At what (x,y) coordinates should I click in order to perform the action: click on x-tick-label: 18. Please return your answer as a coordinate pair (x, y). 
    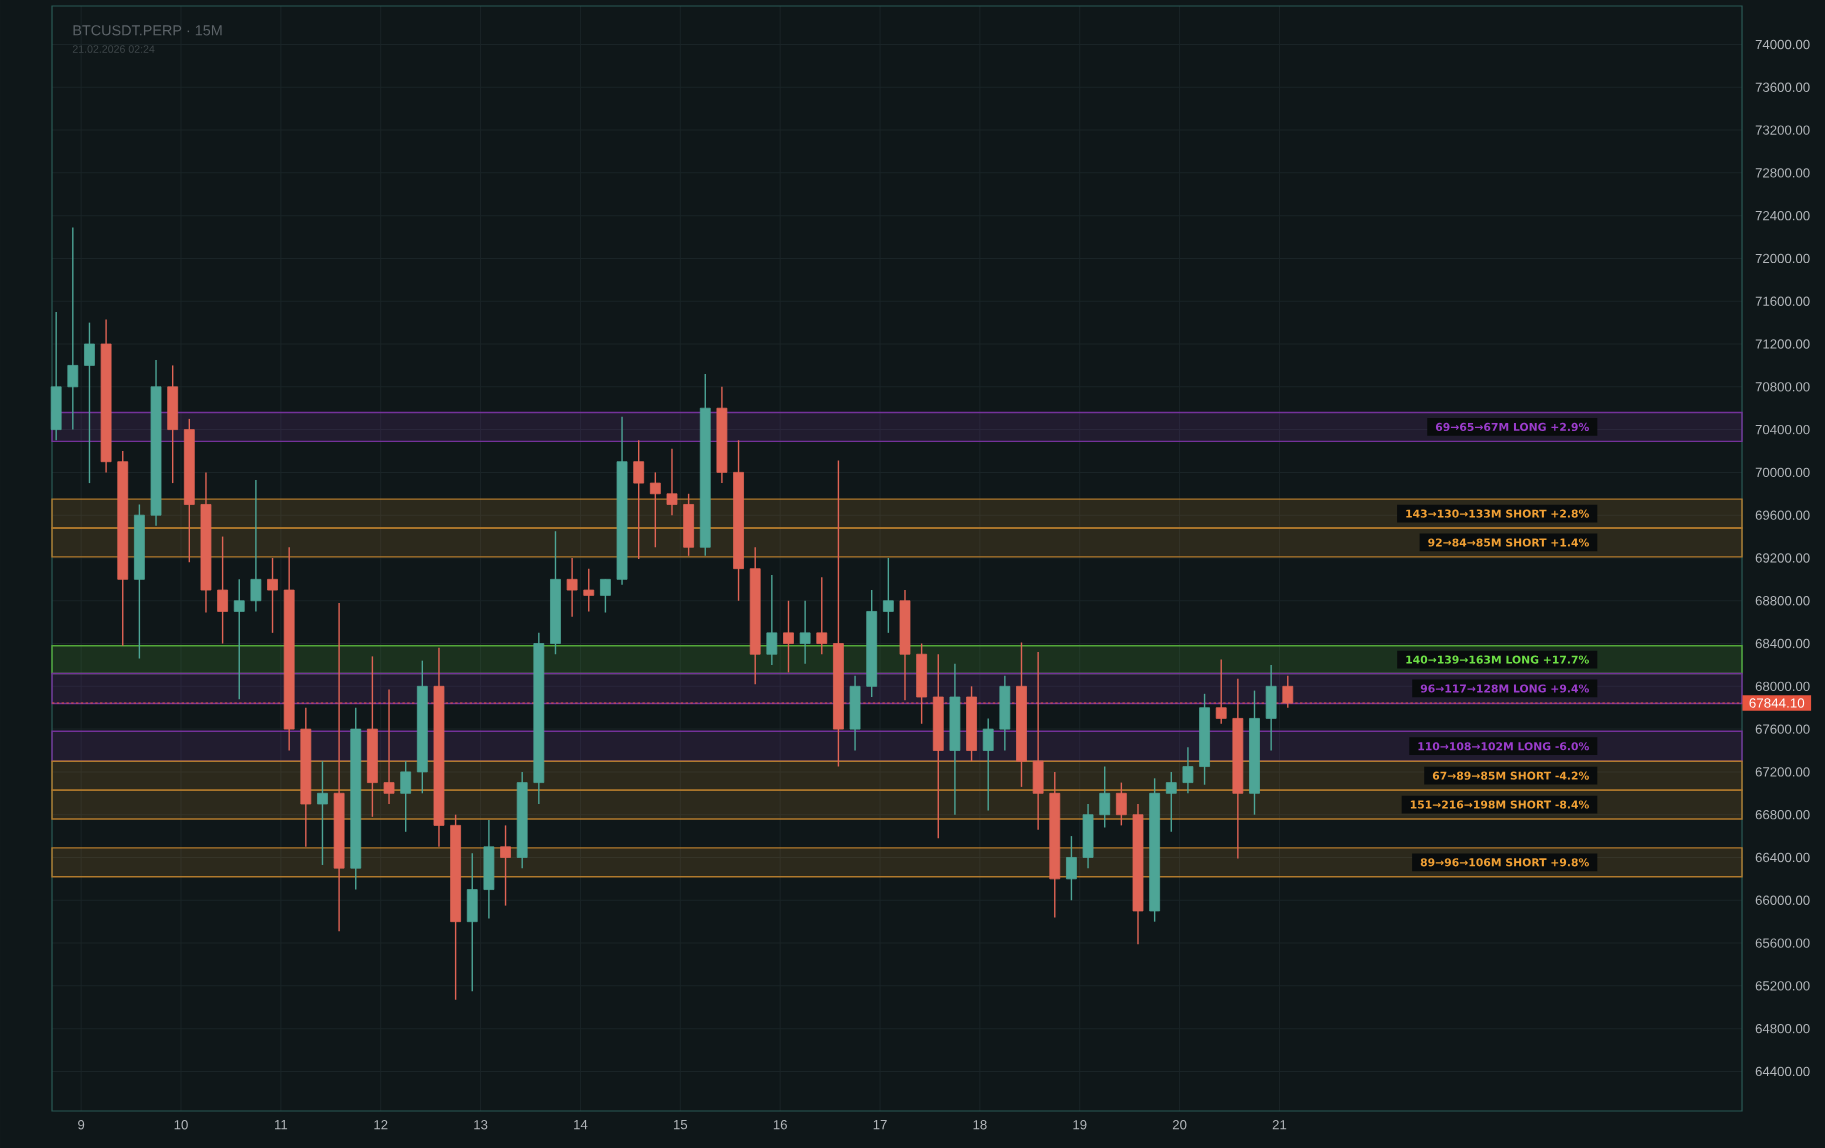
    Looking at the image, I should click on (980, 1125).